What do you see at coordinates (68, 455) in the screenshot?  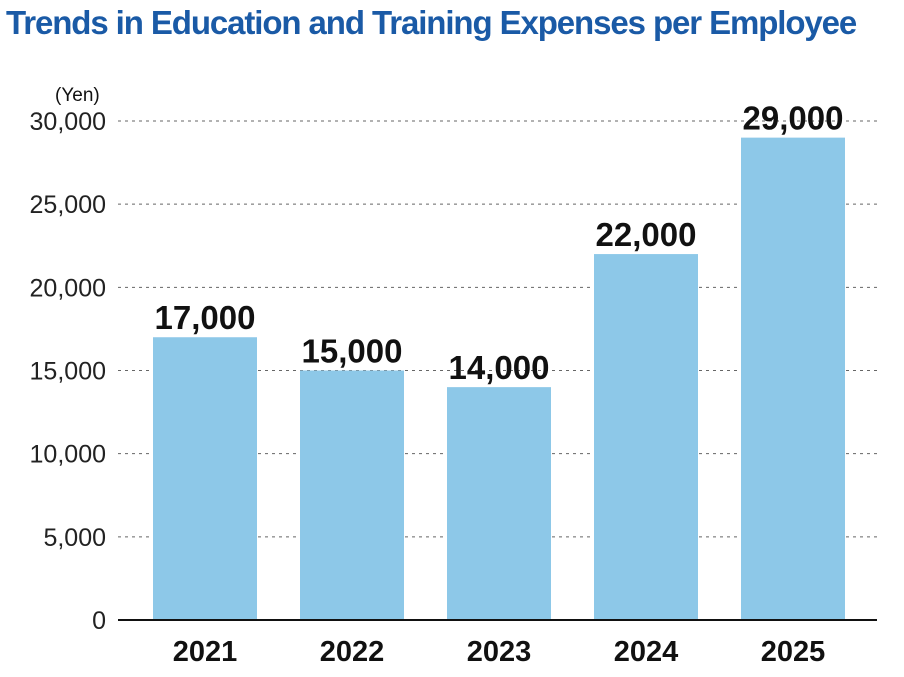 I see `y-tick-label: 10,000` at bounding box center [68, 455].